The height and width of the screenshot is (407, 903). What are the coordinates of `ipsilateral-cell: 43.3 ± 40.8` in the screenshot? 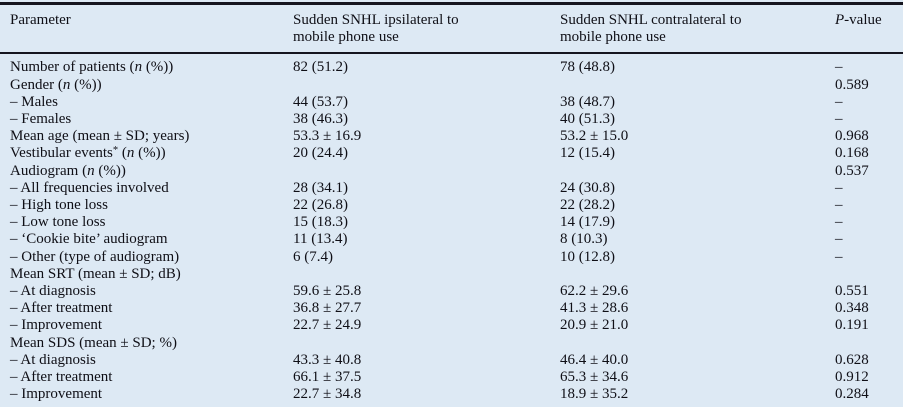 It's located at (327, 359).